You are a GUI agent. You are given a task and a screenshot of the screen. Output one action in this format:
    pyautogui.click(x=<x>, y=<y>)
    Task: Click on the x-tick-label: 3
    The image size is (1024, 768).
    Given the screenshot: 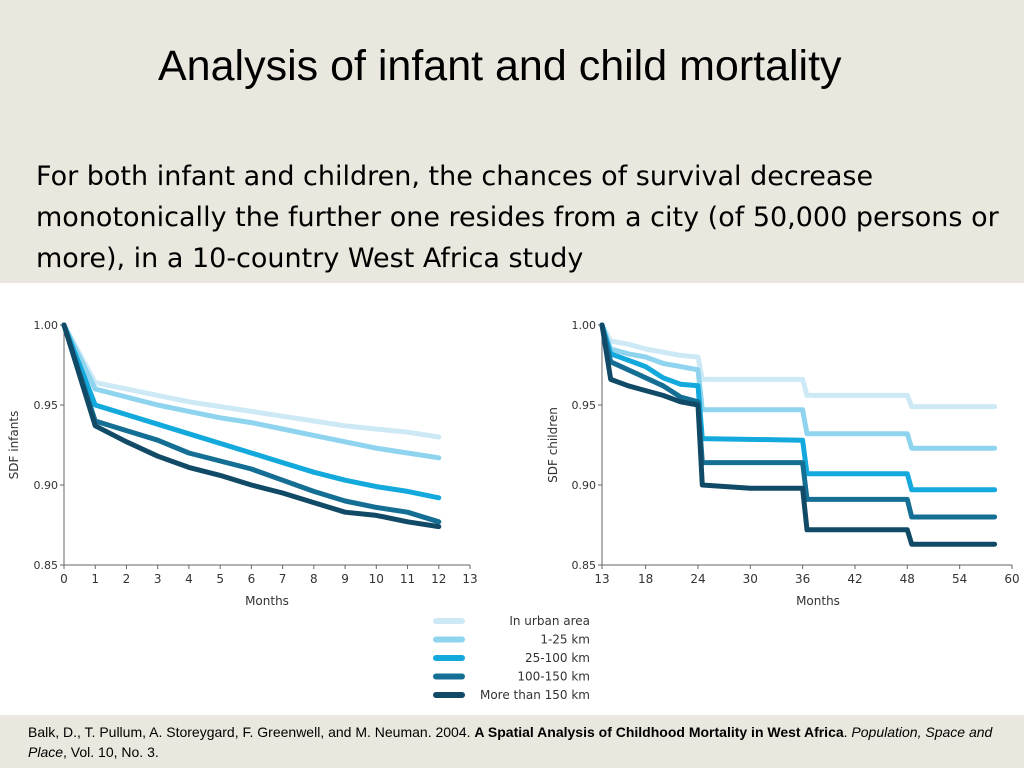 What is the action you would take?
    pyautogui.click(x=158, y=579)
    